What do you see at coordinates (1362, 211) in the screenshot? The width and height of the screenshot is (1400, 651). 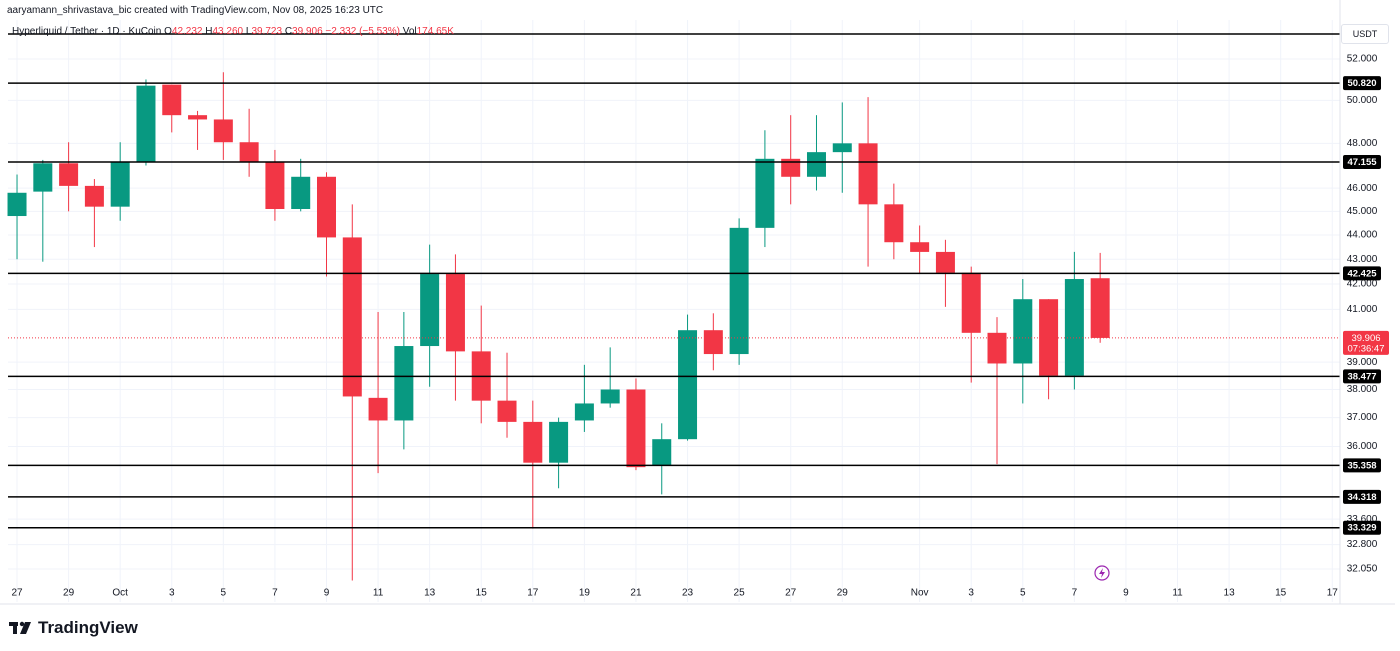 I see `y-tick-label: 45.000` at bounding box center [1362, 211].